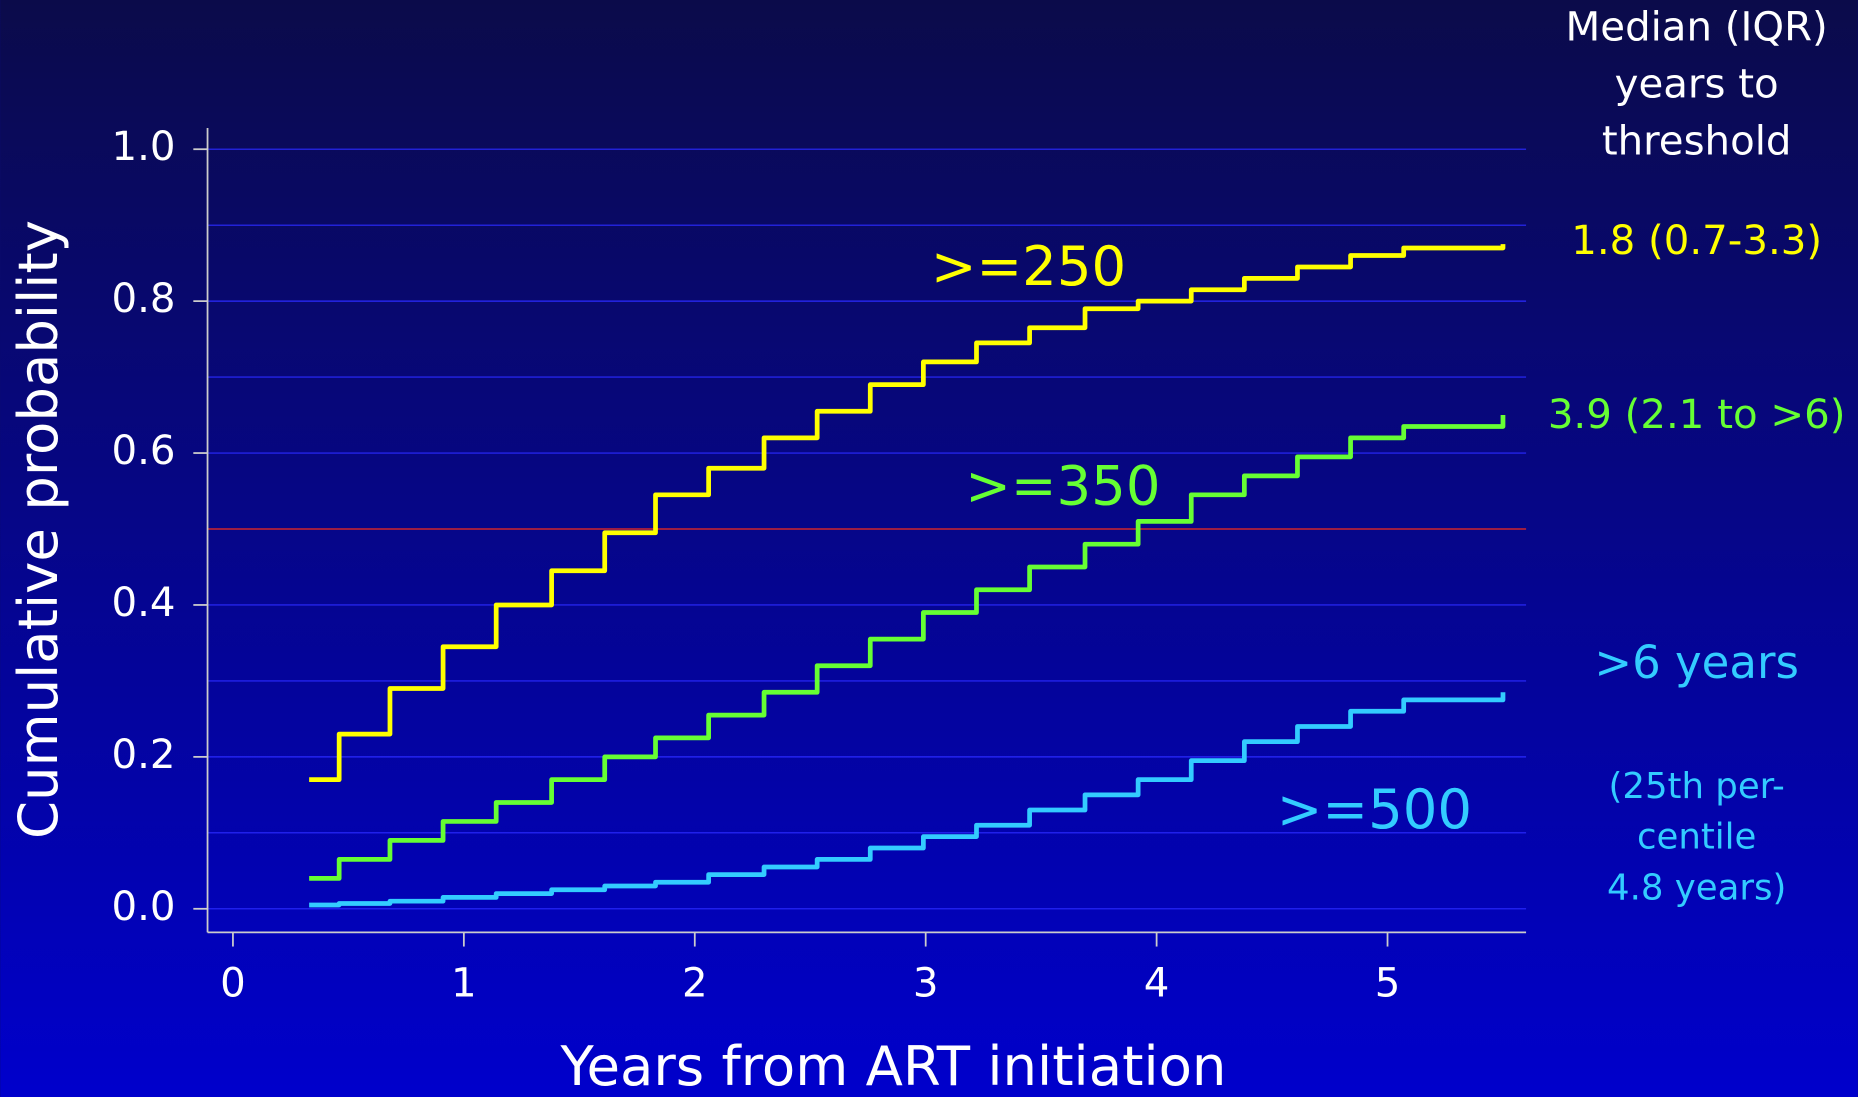 The image size is (1858, 1097). I want to click on median-header: threshold, so click(1697, 141).